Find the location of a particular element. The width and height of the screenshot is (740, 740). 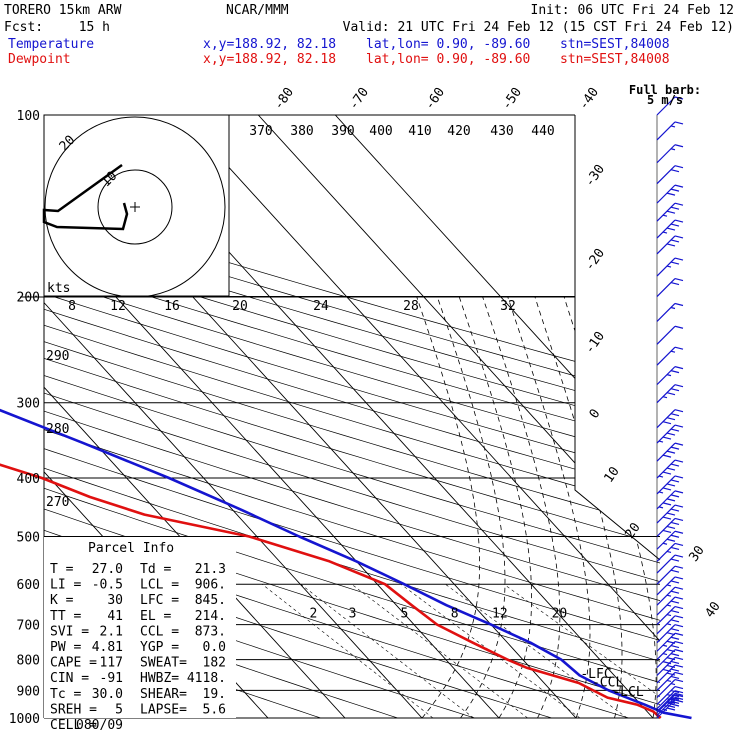

pressure-label-500: 500 is located at coordinates (28, 537).